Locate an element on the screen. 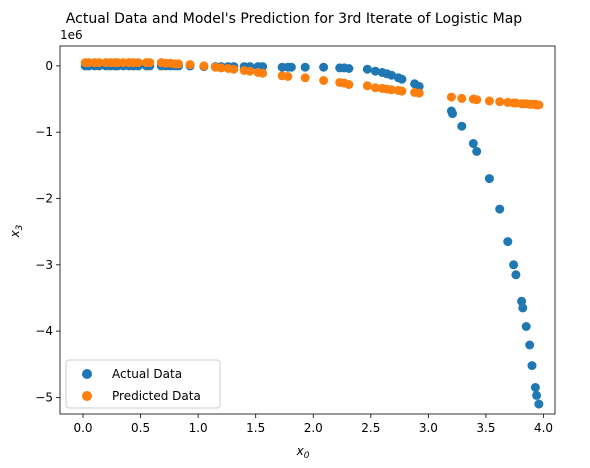 Image resolution: width=590 pixels, height=468 pixels. x-axis-label-main: x is located at coordinates (300, 451).